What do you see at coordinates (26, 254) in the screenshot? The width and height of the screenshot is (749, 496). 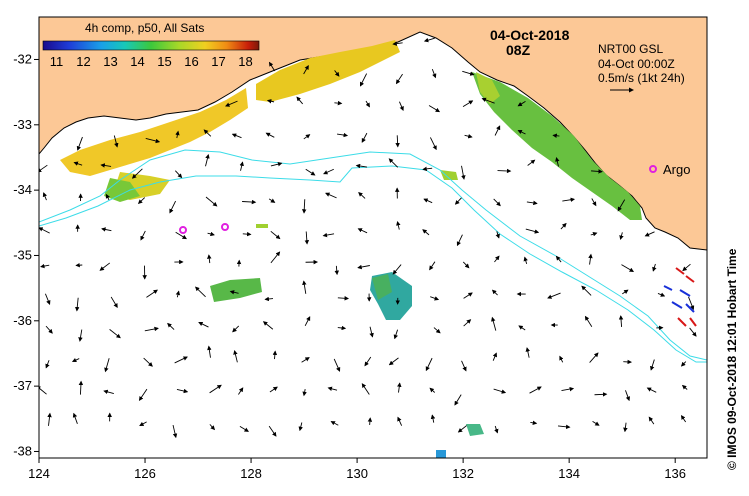 I see `y-axis: -32 -33 -34 -35 -36 -37 -38` at bounding box center [26, 254].